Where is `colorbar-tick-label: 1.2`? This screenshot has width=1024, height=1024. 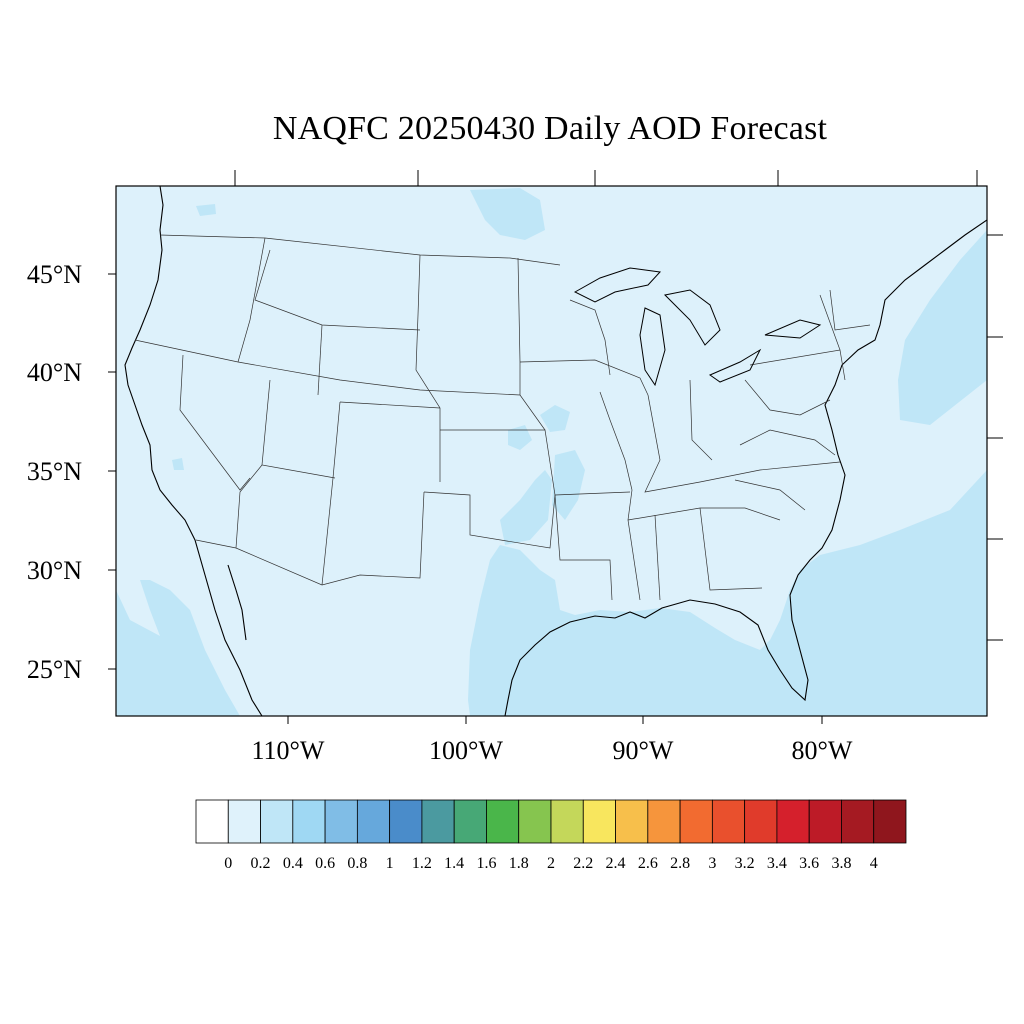
colorbar-tick-label: 1.2 is located at coordinates (421, 863).